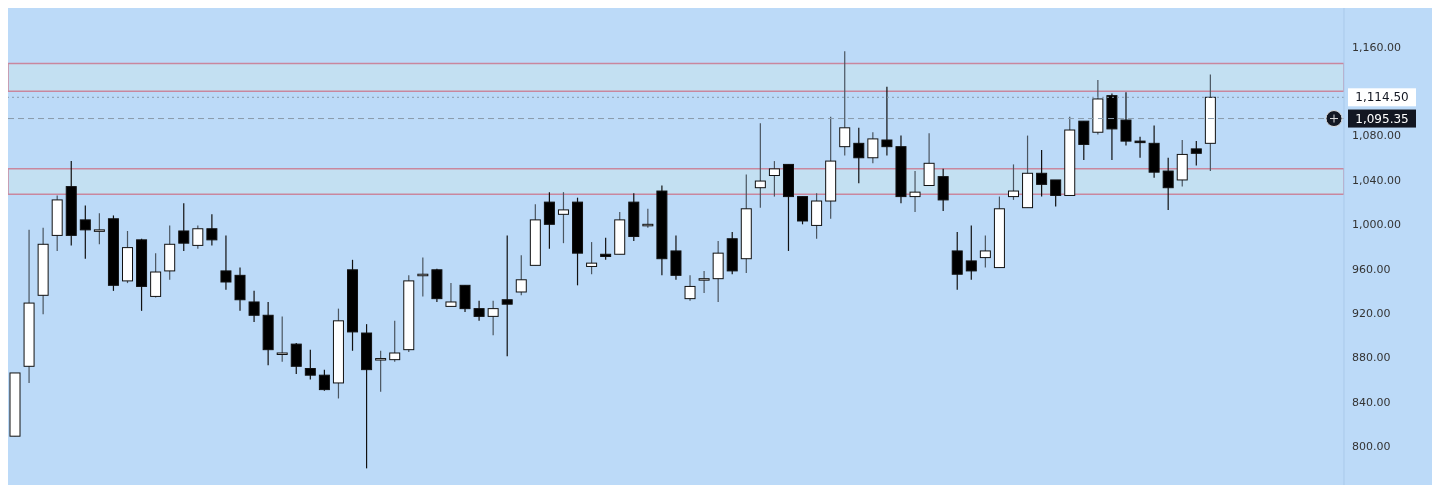 This screenshot has width=1440, height=493. What do you see at coordinates (1371, 447) in the screenshot?
I see `y-tick-label: 800.00` at bounding box center [1371, 447].